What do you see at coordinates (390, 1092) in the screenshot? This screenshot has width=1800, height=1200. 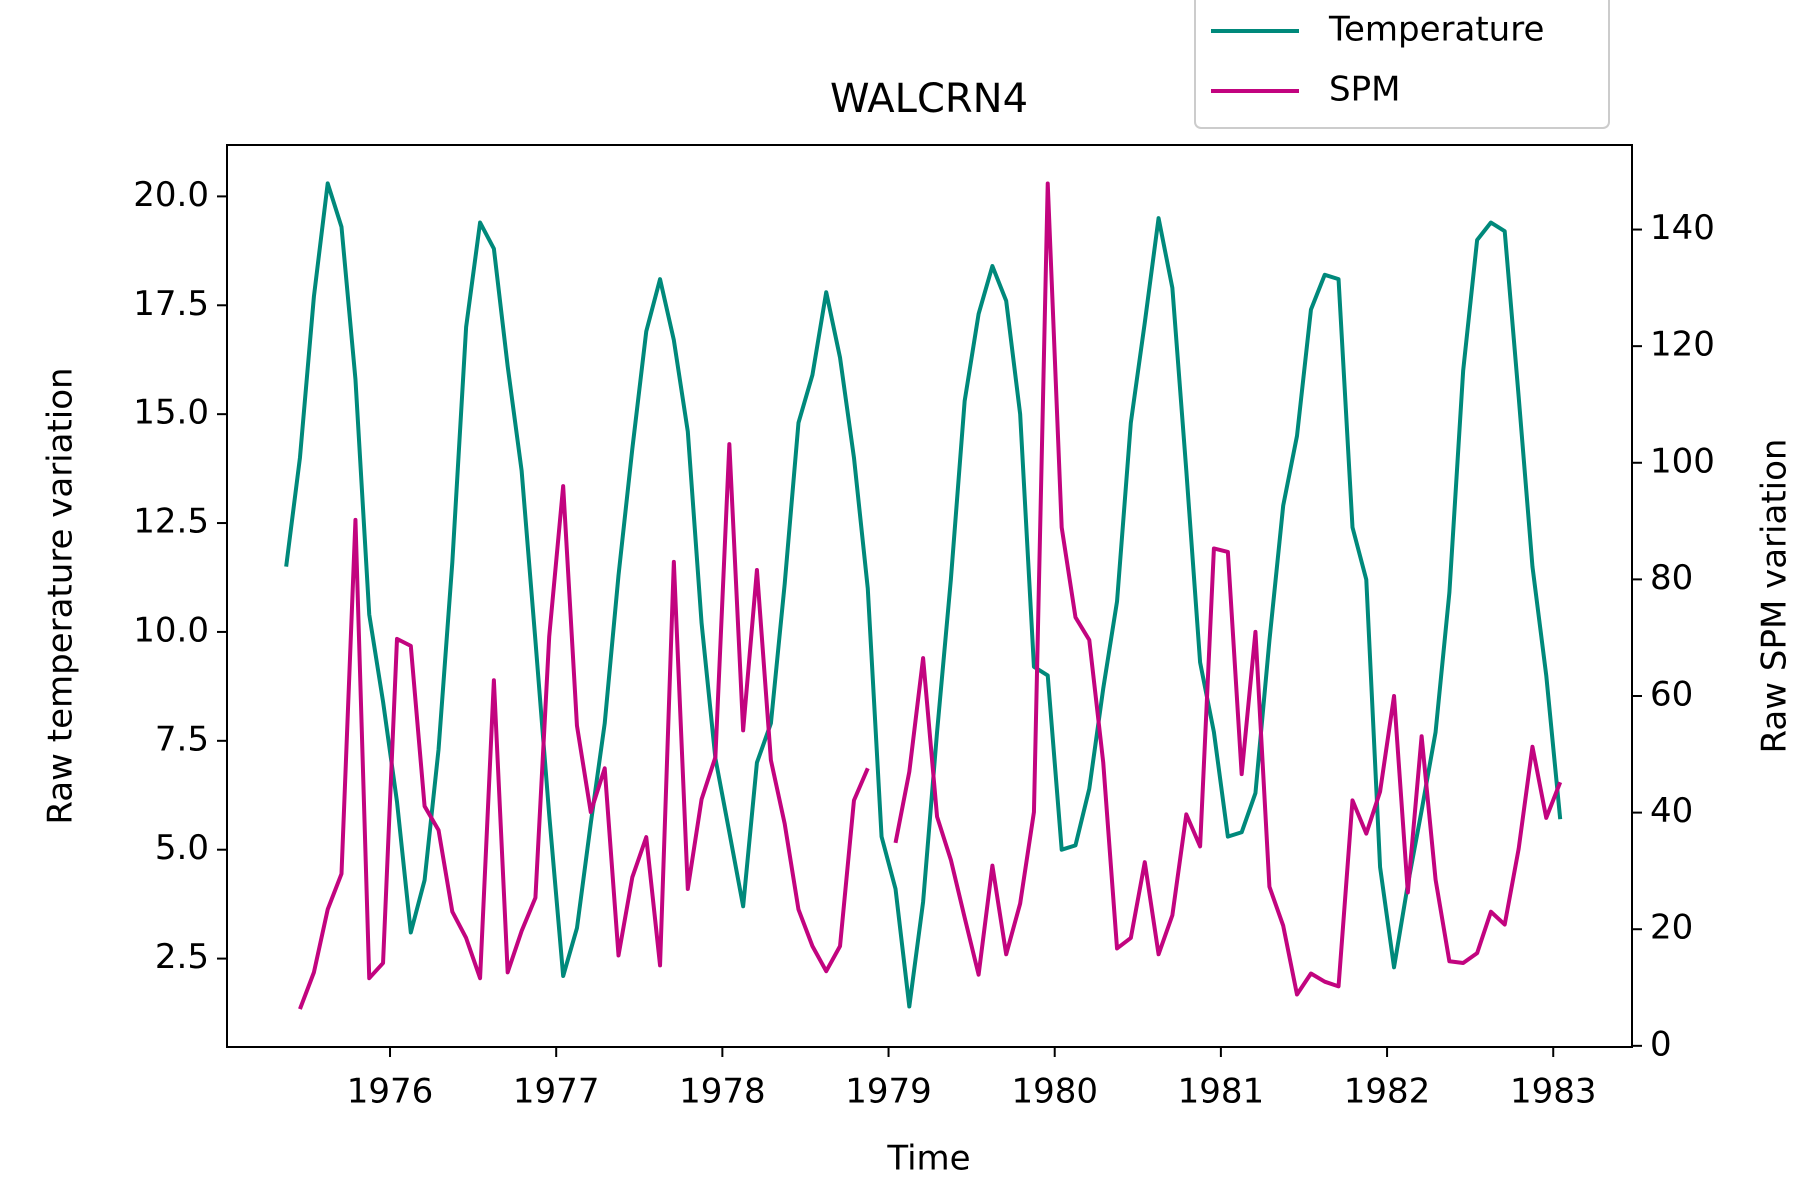 I see `x-tick-label: 1976` at bounding box center [390, 1092].